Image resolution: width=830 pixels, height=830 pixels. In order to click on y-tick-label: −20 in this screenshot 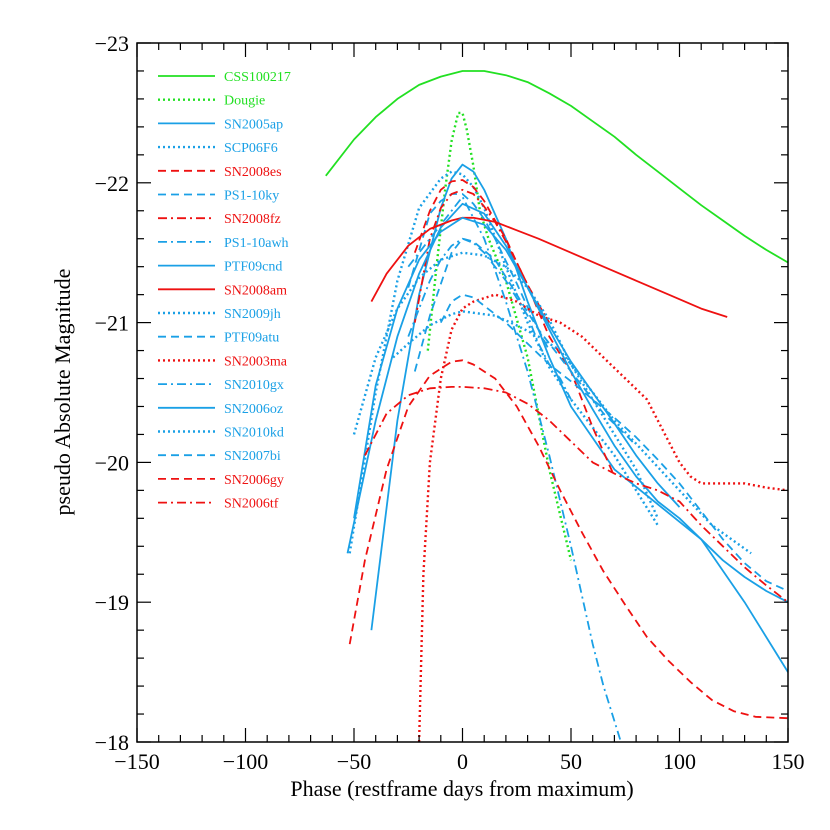, I will do `click(112, 462)`.